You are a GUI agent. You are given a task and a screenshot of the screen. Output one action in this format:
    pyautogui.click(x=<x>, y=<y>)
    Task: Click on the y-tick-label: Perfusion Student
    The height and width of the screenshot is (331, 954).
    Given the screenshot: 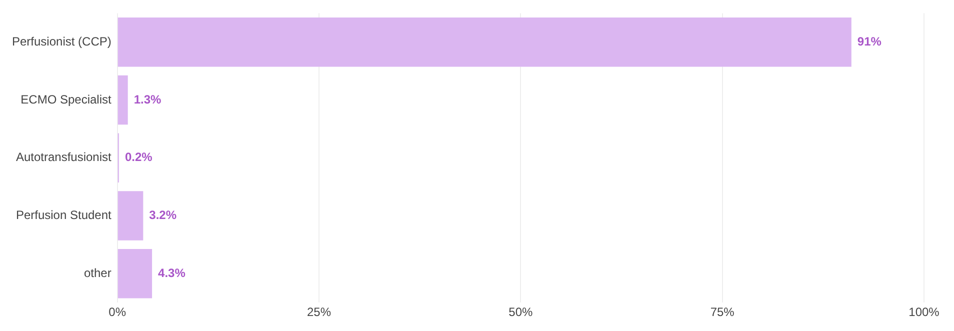 What is the action you would take?
    pyautogui.click(x=64, y=215)
    